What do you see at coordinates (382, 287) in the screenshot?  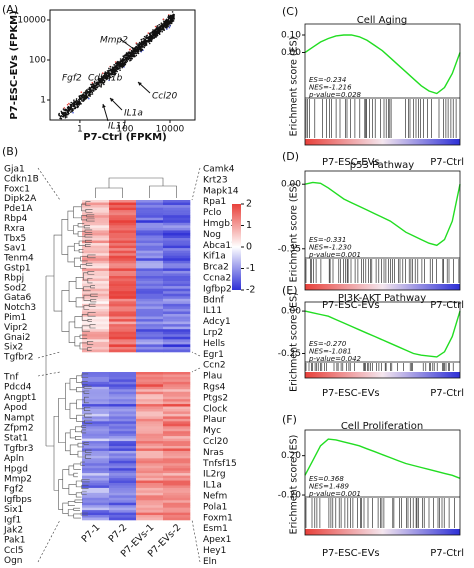 I see `rank-bar` at bounding box center [382, 287].